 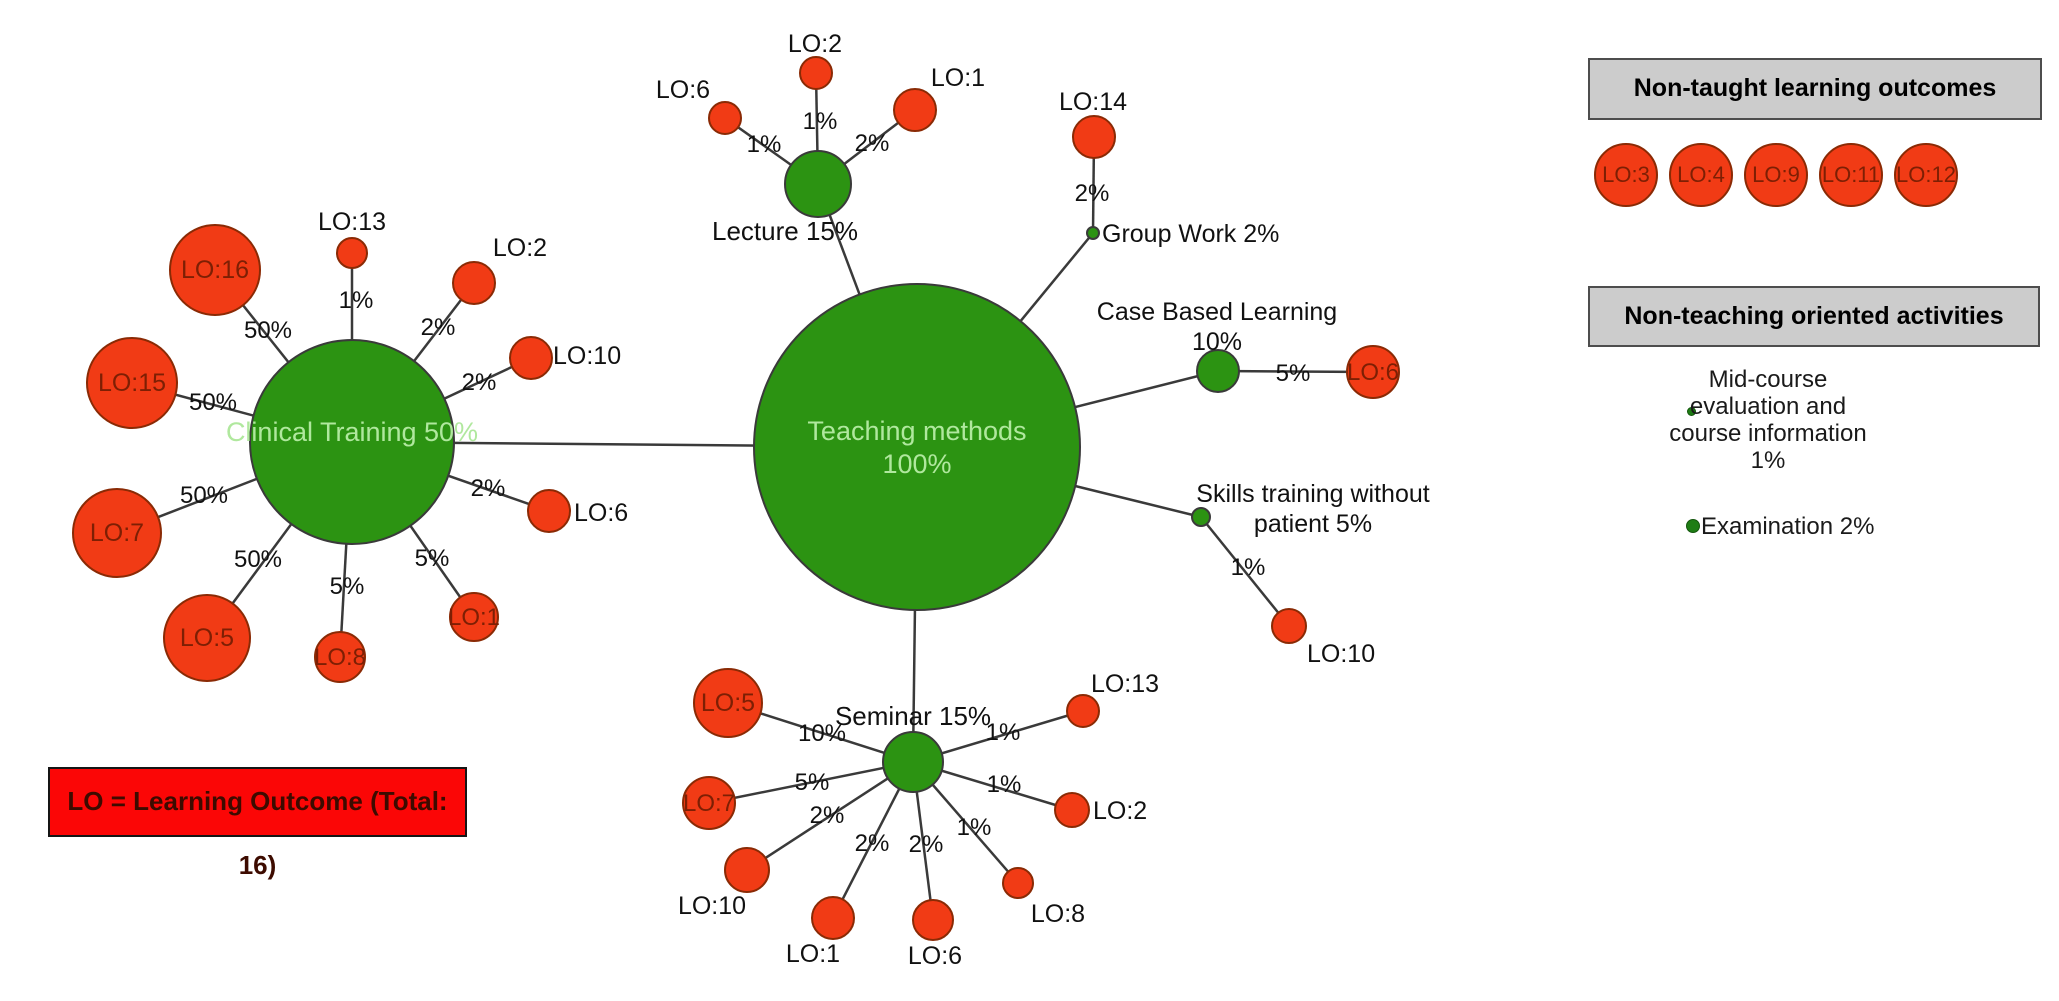 What do you see at coordinates (933, 920) in the screenshot?
I see `node-seminar-lo6` at bounding box center [933, 920].